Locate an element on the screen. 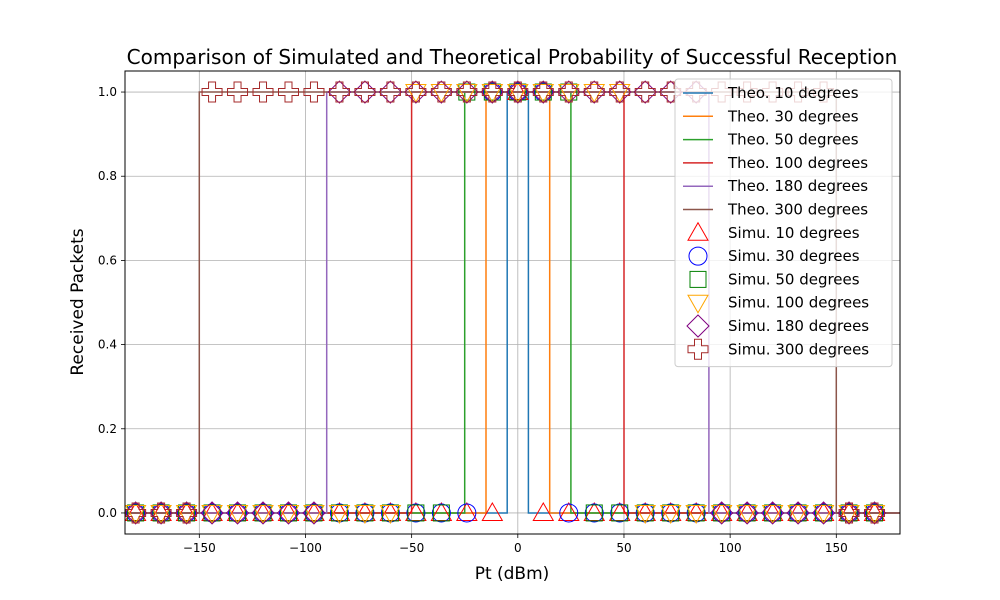  x-tick-label: 50 is located at coordinates (623, 548).